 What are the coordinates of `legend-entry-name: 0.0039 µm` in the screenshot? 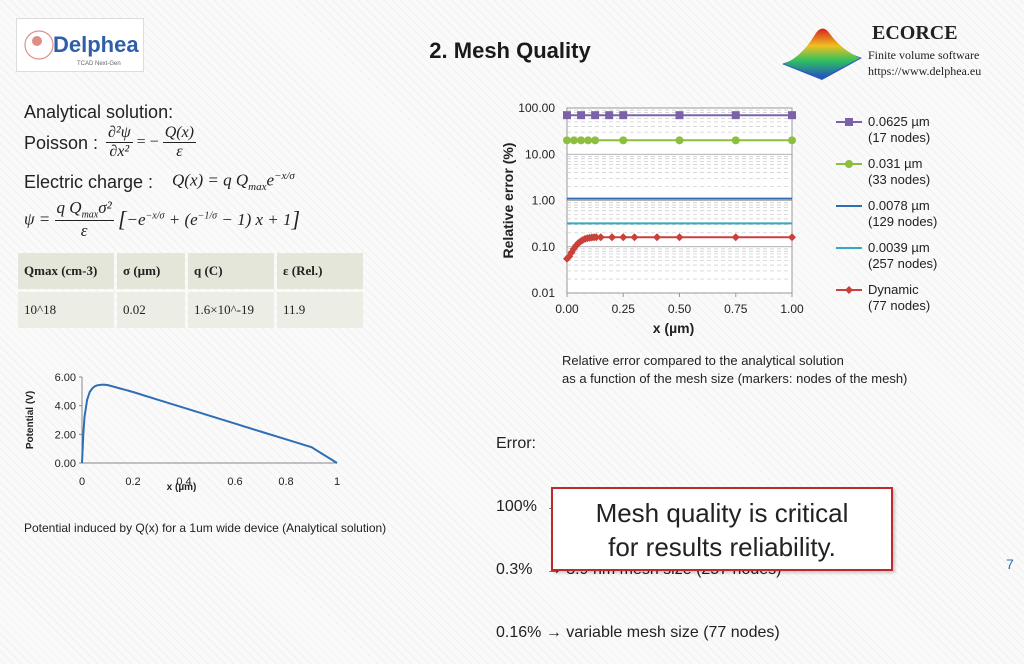 It's located at (899, 247).